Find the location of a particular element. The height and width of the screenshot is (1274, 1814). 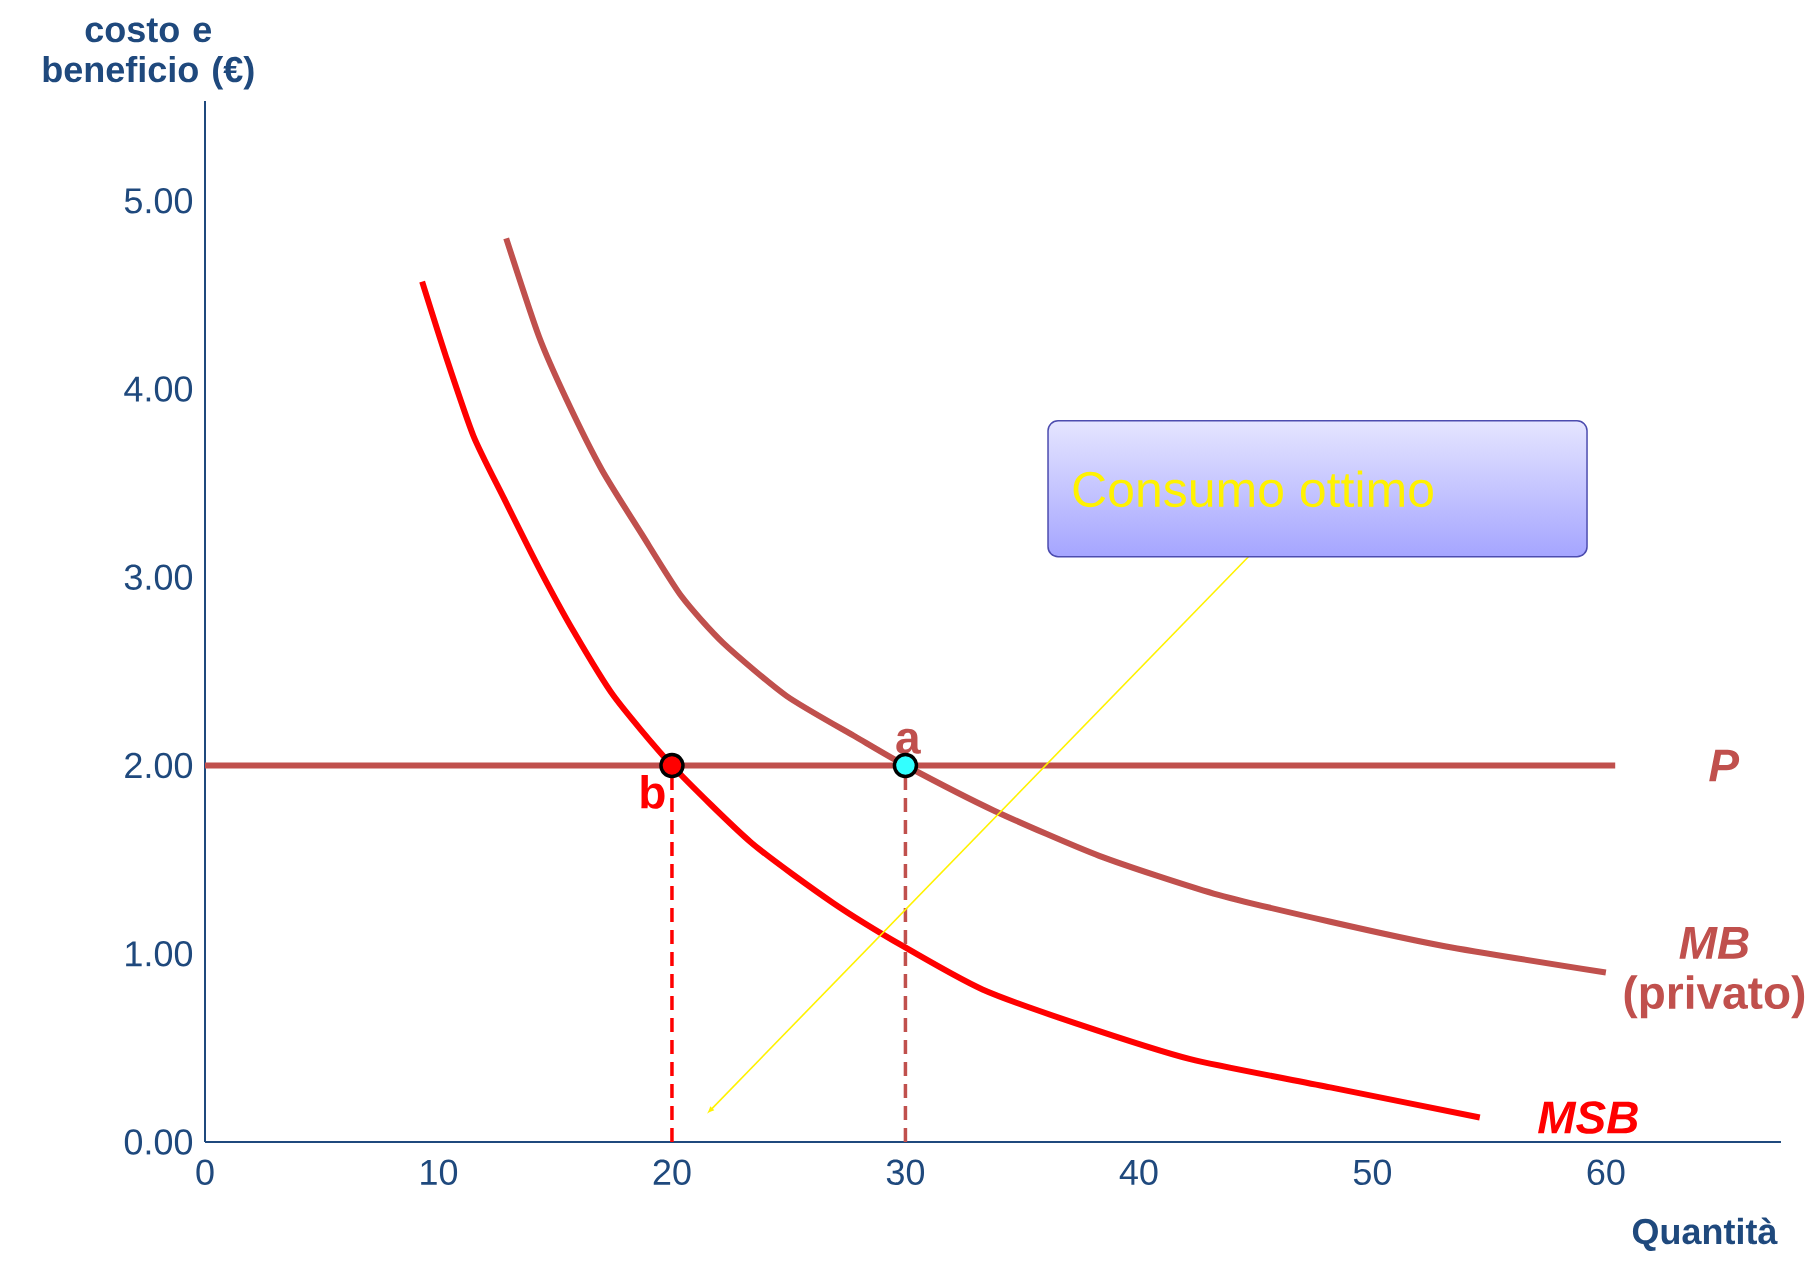

x-tick-label: 10 is located at coordinates (439, 1172).